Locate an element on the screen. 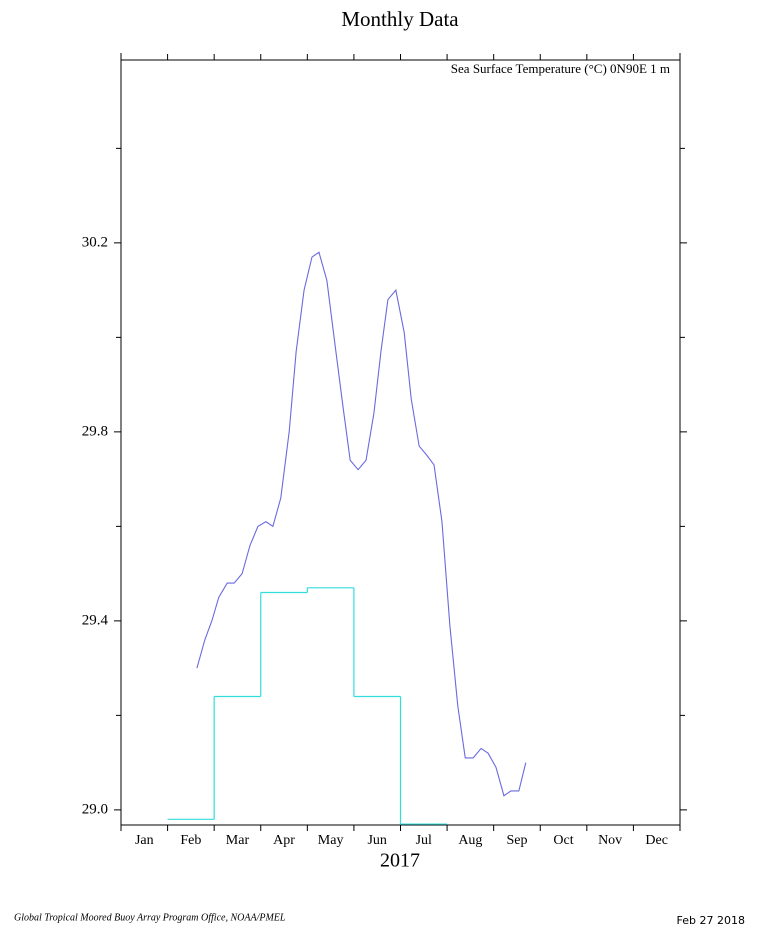  y-tick-label: 29.4 is located at coordinates (95, 620).